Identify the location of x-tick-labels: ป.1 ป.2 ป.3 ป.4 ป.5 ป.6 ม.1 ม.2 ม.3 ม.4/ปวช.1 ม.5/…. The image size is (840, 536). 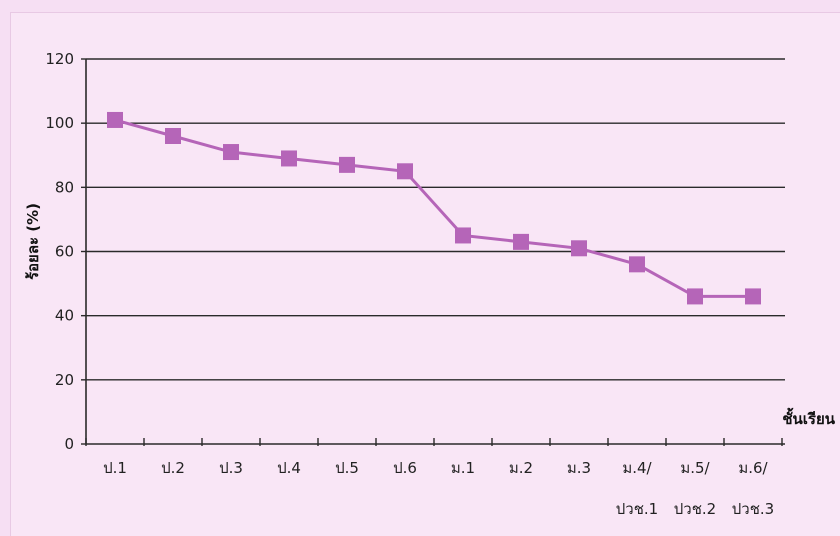
(438, 488).